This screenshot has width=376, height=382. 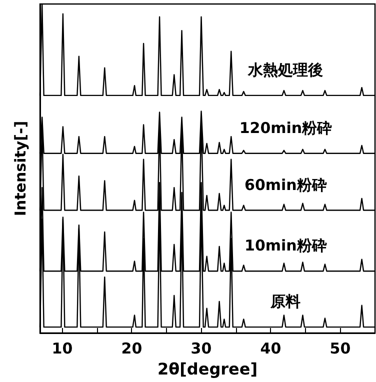 What do you see at coordinates (271, 349) in the screenshot?
I see `x-tick-label: 40` at bounding box center [271, 349].